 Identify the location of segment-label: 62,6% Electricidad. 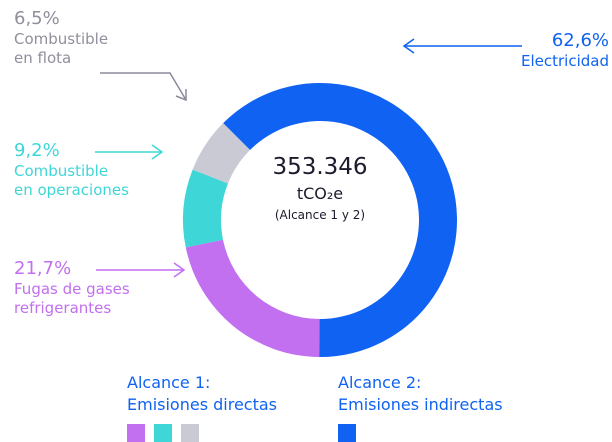
(565, 50).